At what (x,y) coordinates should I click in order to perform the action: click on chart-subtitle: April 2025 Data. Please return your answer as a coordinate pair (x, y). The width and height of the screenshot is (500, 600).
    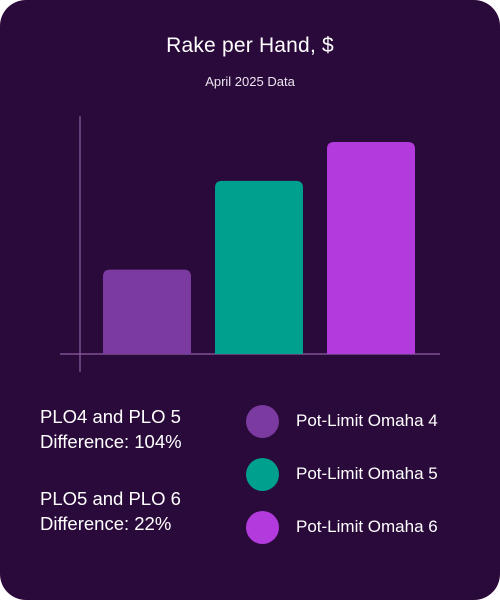
    Looking at the image, I should click on (250, 81).